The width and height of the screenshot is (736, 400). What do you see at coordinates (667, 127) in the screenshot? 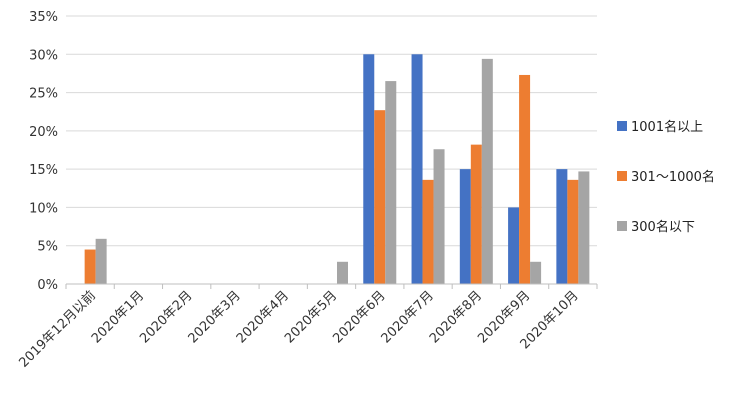
I see `legend-label: 1001名以上` at bounding box center [667, 127].